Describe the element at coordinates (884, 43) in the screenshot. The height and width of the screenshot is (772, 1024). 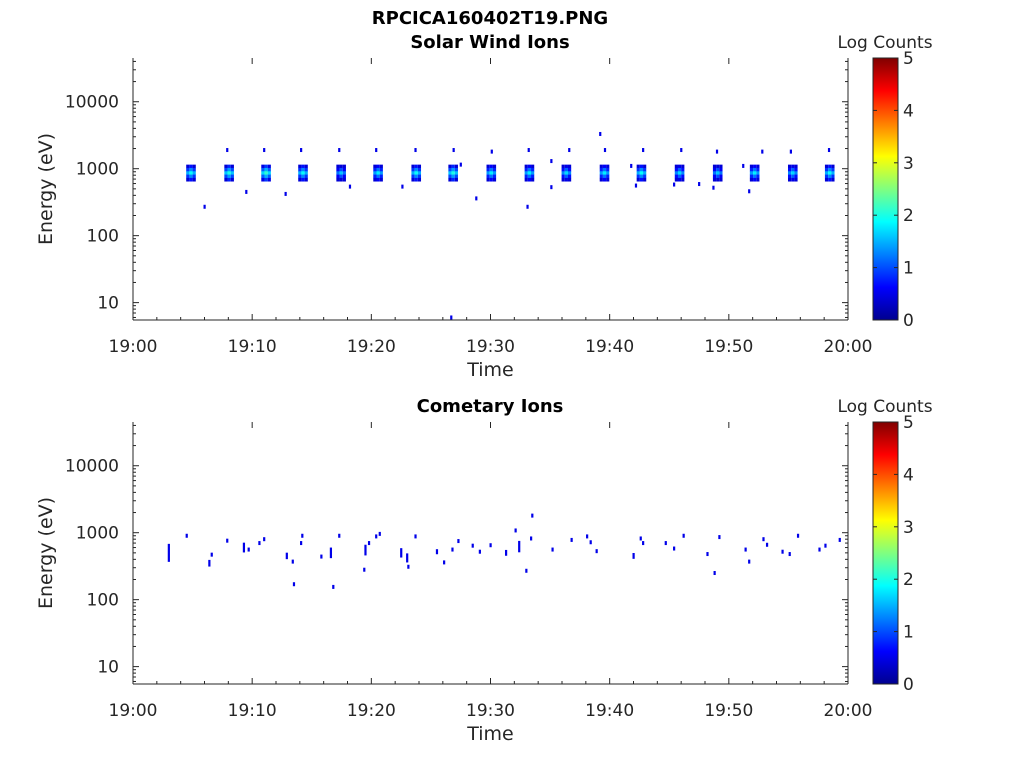
I see `colorbar-label-1: Log Counts` at that location.